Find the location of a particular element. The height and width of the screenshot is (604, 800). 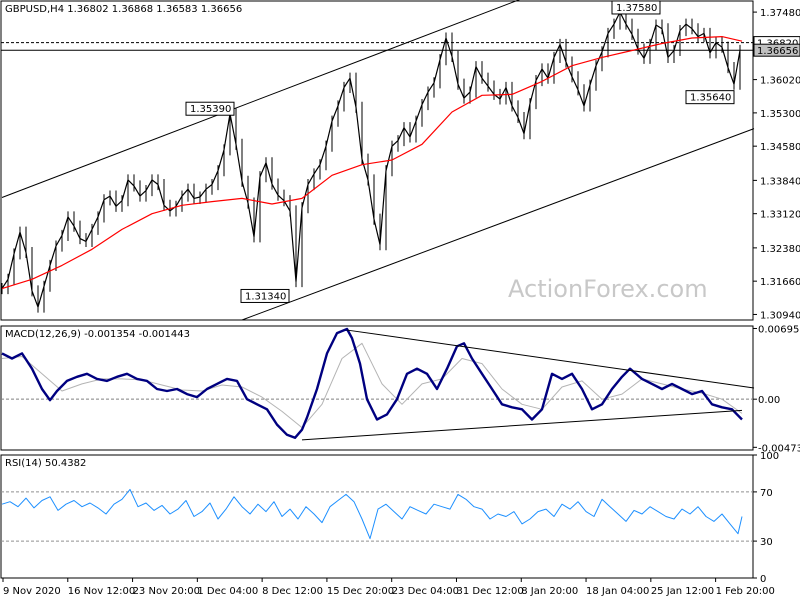

y-tick-label: 1.33840 is located at coordinates (780, 181).